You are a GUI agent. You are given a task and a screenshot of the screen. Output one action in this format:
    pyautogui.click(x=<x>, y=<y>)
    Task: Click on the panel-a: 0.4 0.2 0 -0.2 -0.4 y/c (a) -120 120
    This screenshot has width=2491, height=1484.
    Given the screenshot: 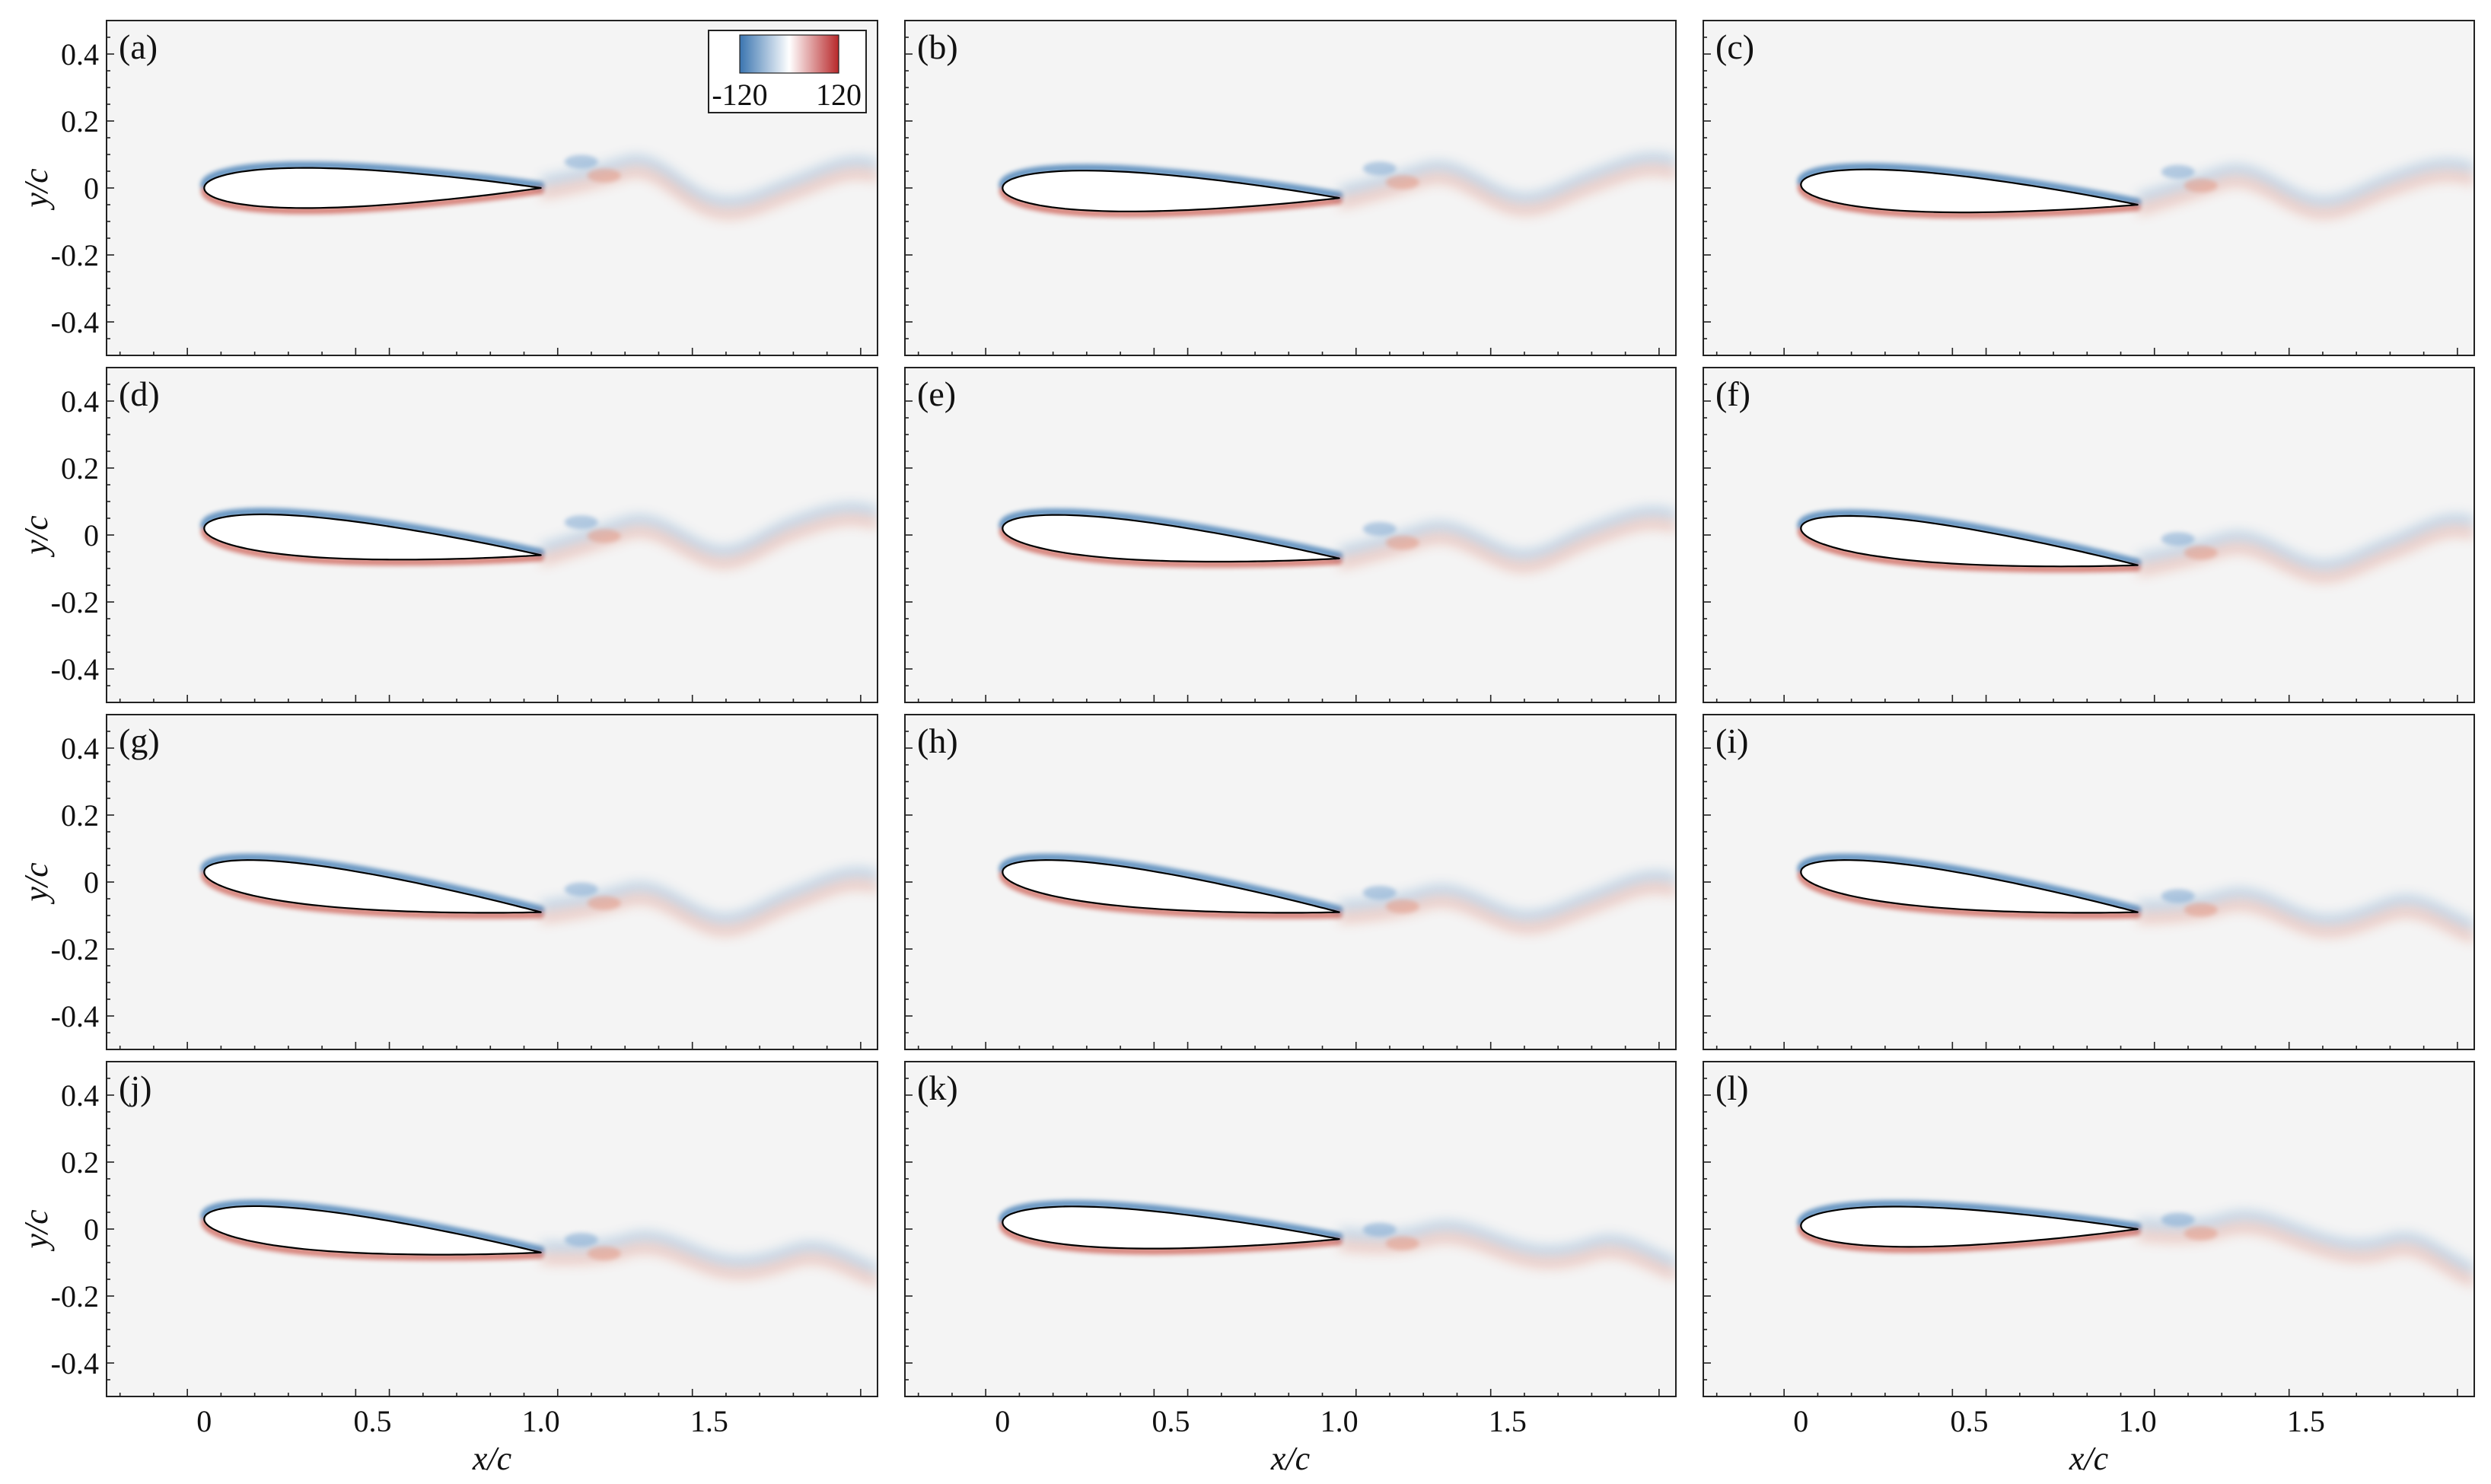 What is the action you would take?
    pyautogui.click(x=448, y=188)
    